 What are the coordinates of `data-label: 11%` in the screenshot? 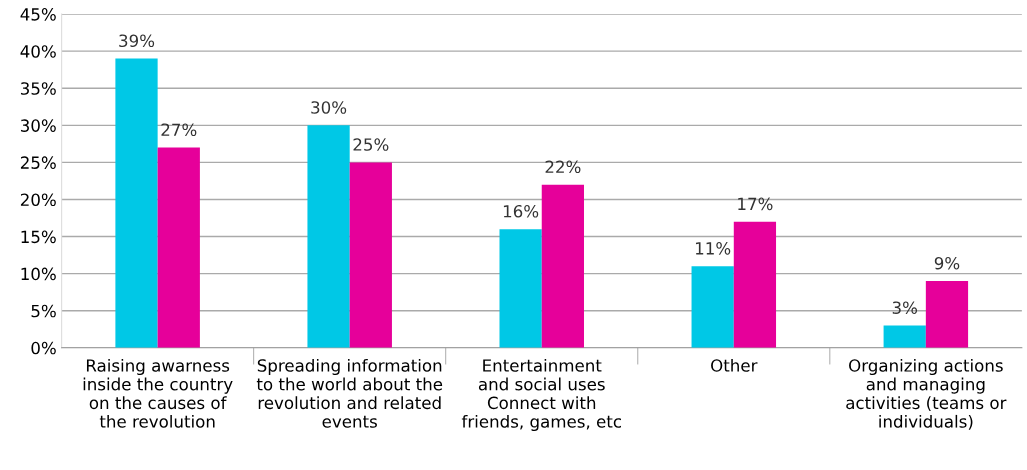 It's located at (713, 248).